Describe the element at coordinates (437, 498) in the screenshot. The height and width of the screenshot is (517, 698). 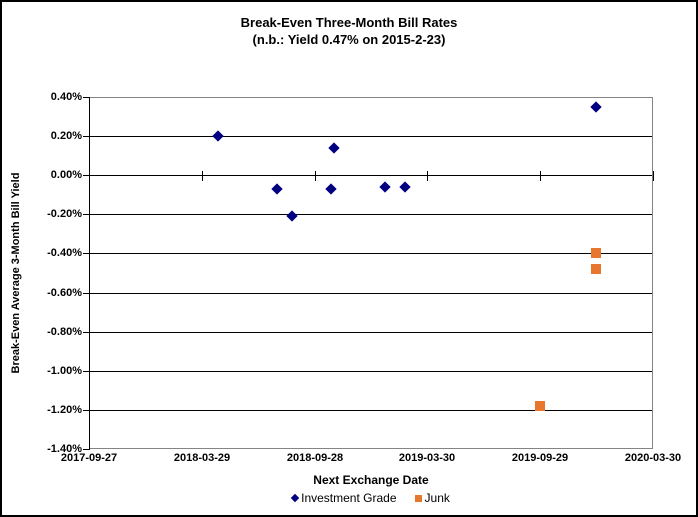
I see `legend-label-junk: Junk` at that location.